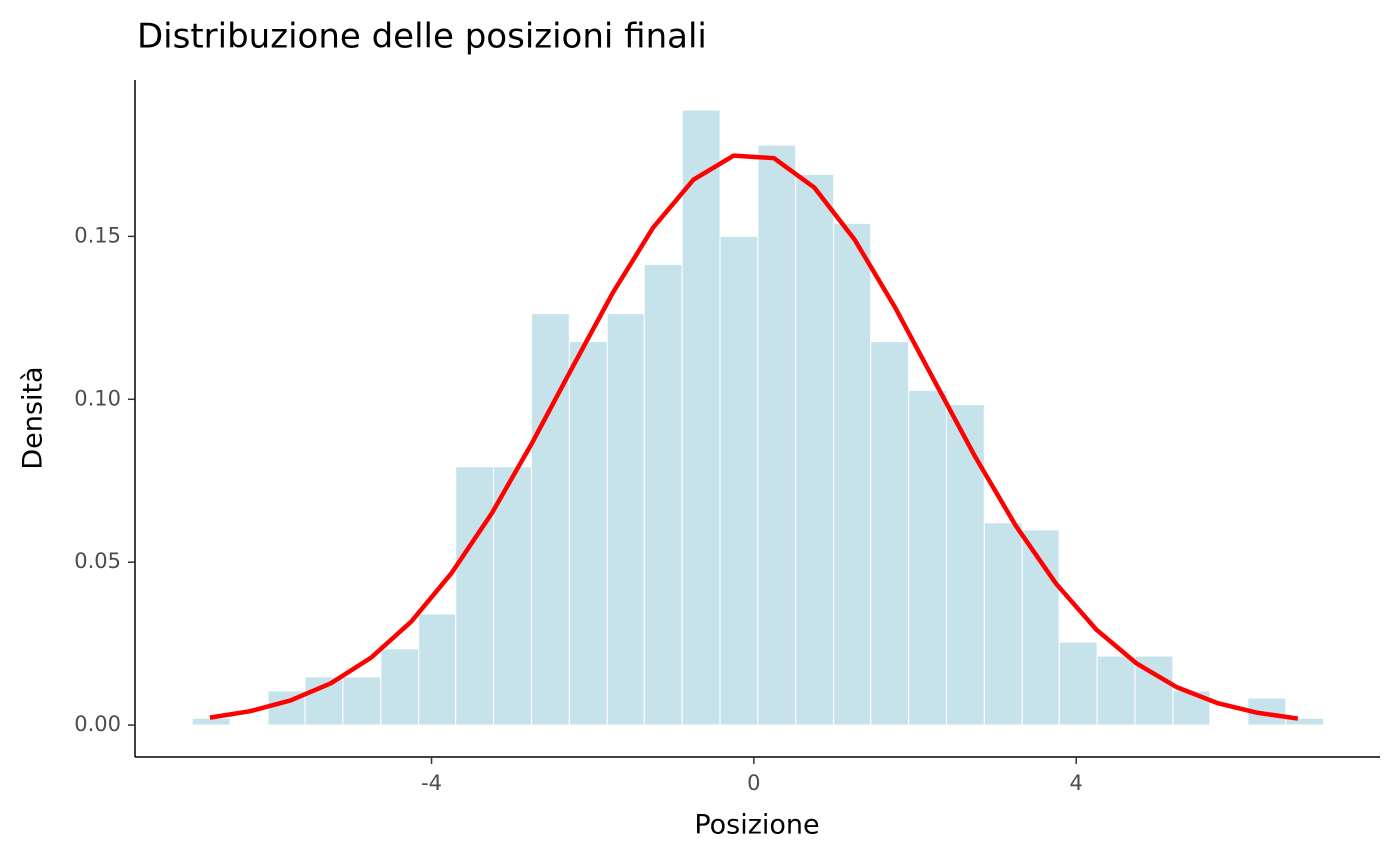 The image size is (1400, 865). I want to click on y-tick-label: 0.15, so click(97, 235).